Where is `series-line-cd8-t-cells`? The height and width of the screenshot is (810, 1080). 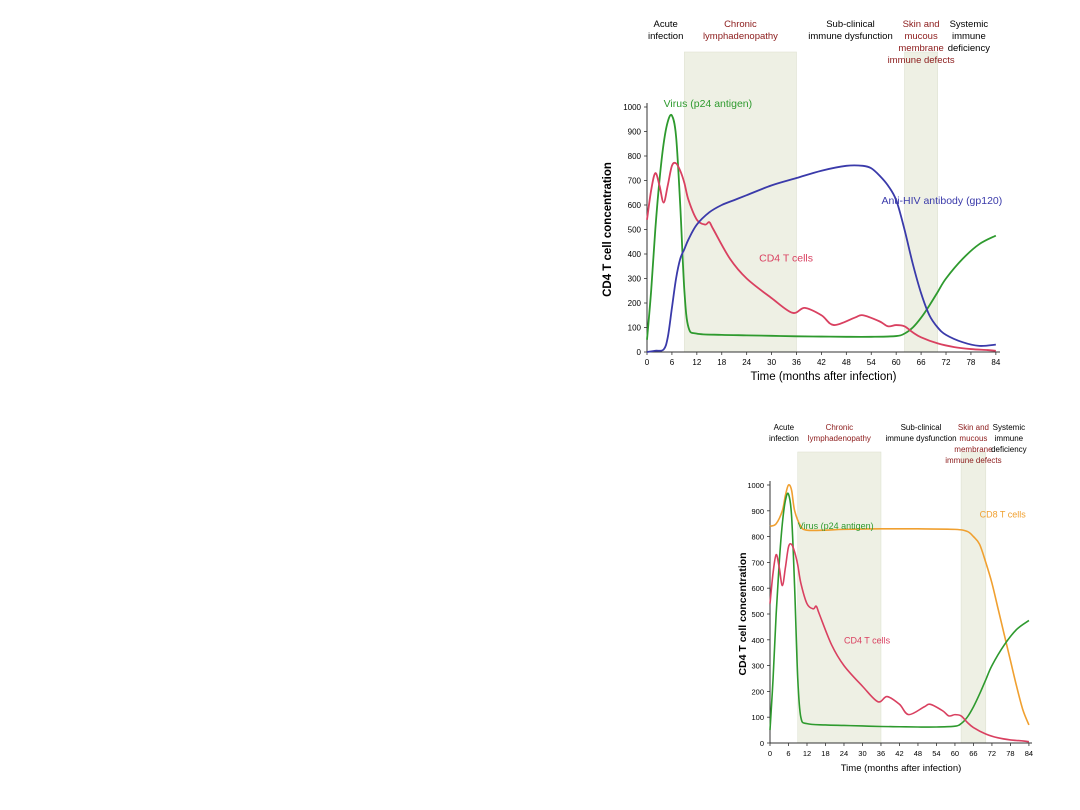 series-line-cd8-t-cells is located at coordinates (899, 605).